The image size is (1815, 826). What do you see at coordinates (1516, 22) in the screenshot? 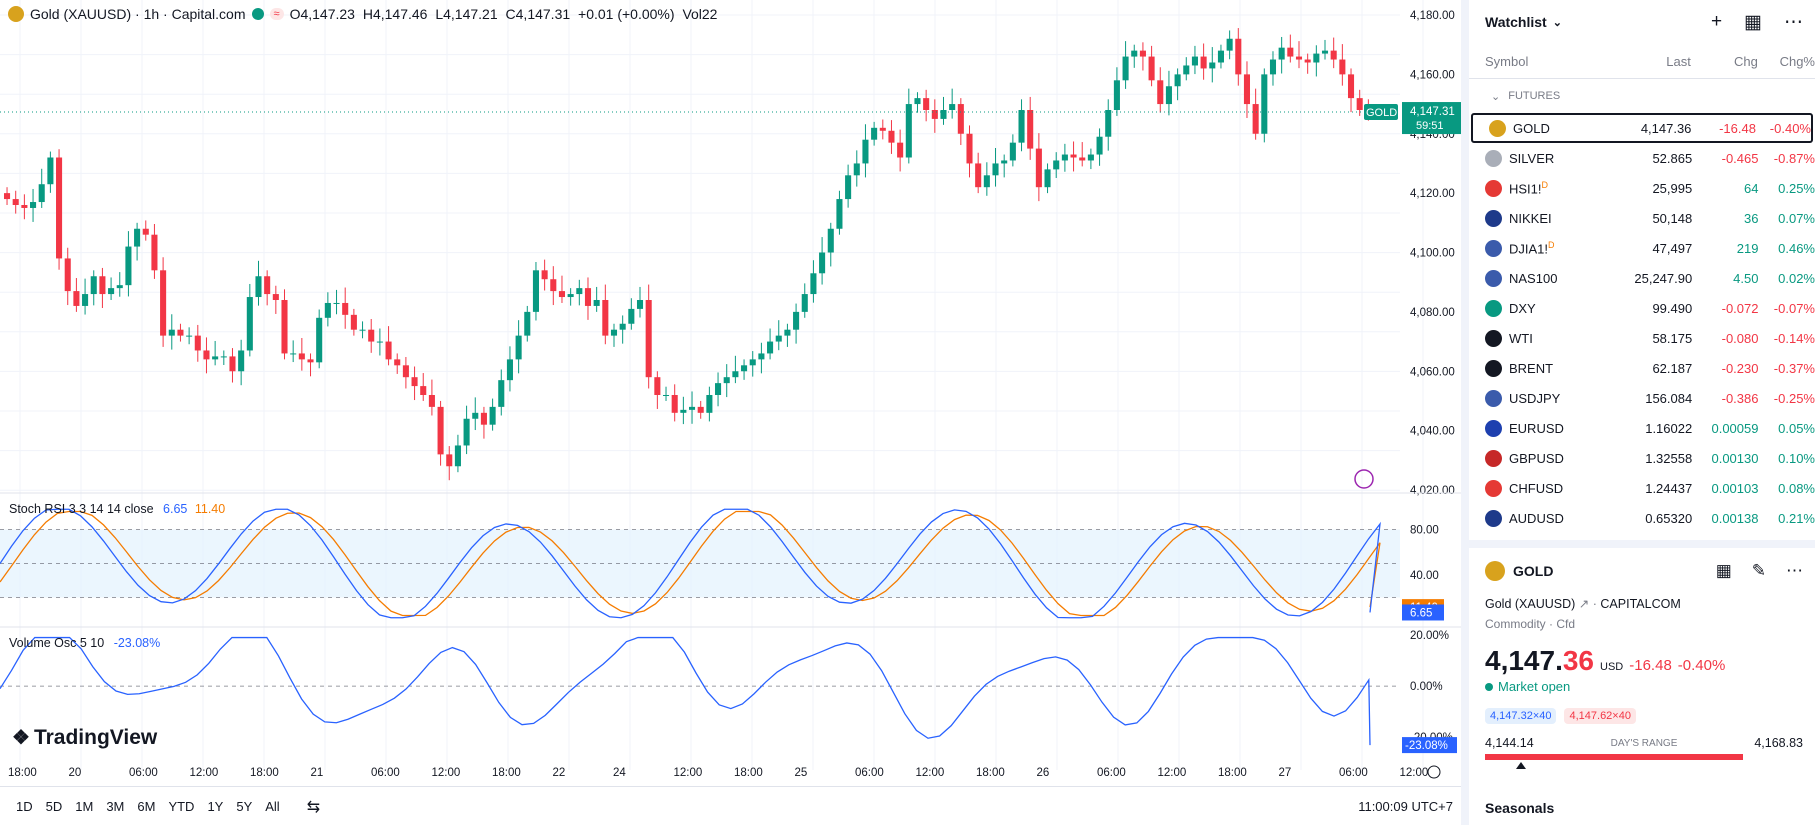
I see `watchlist-title: Watchlist` at bounding box center [1516, 22].